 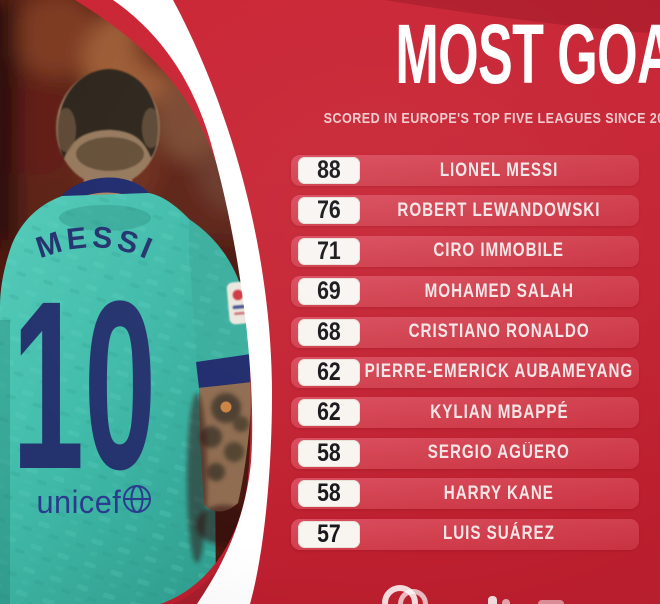 I want to click on goals-count: 69, so click(x=329, y=291).